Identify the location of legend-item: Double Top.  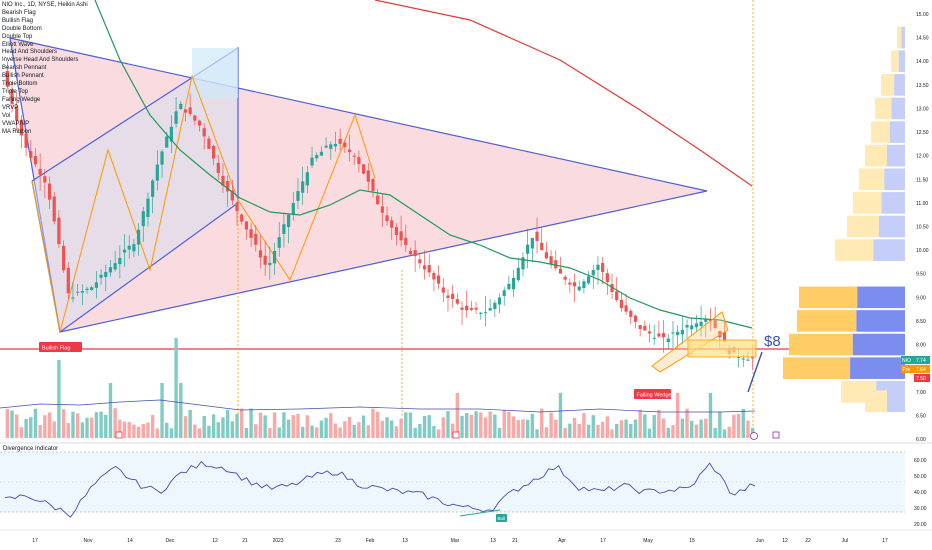
(17, 36).